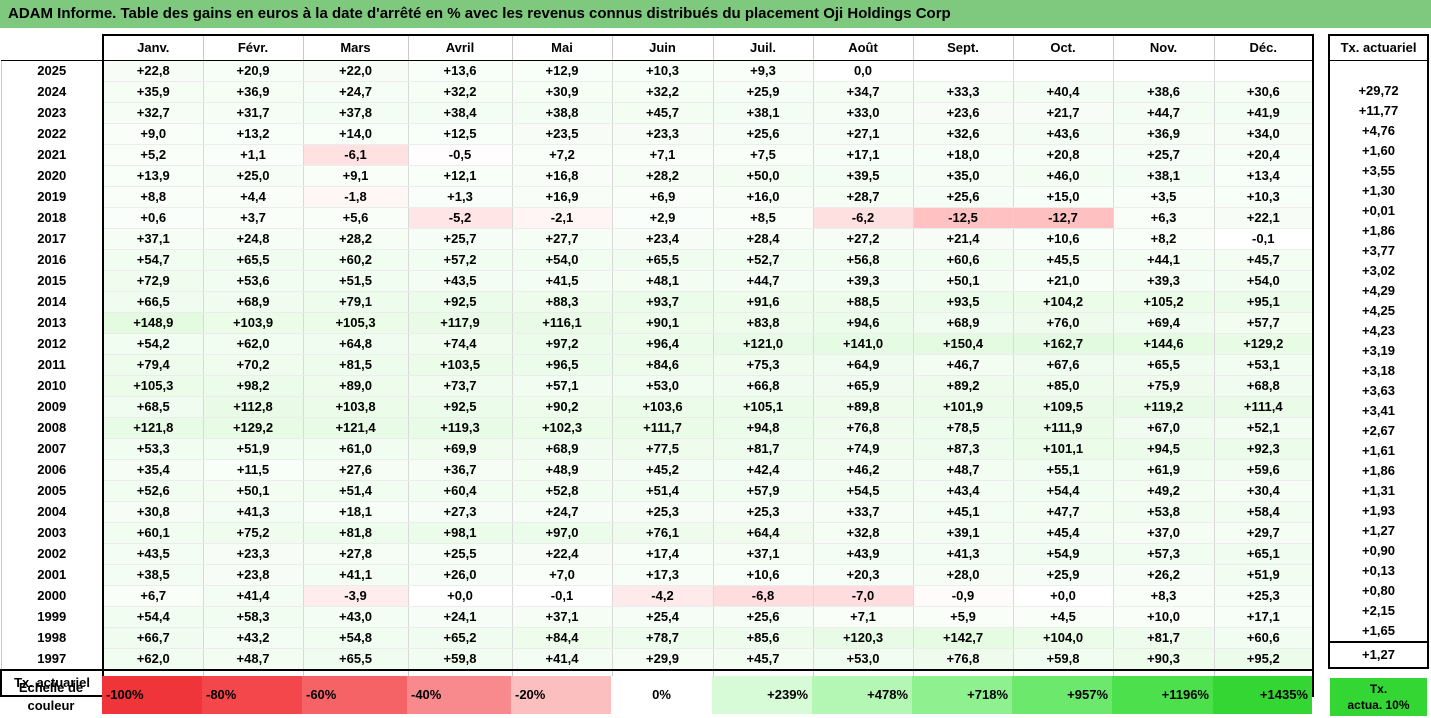  Describe the element at coordinates (1378, 430) in the screenshot. I see `annual-rate-cell: +2,67` at that location.